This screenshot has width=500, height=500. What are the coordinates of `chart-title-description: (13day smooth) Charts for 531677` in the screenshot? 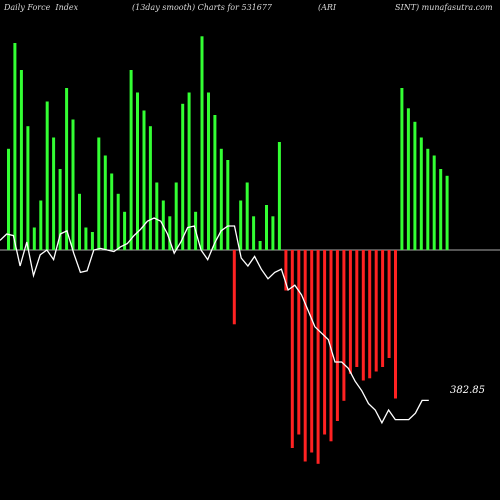 It's located at (202, 7).